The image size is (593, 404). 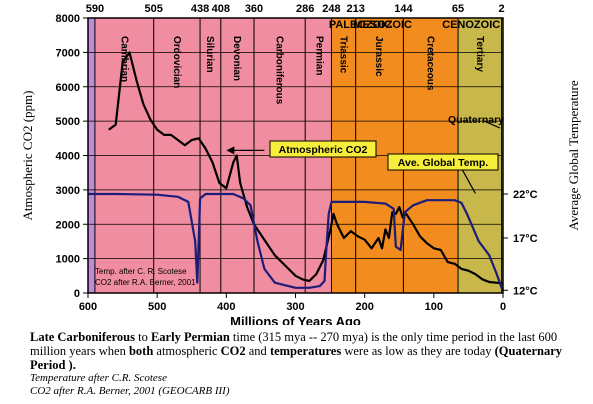 What do you see at coordinates (476, 120) in the screenshot?
I see `quaternary-label: Quaternary` at bounding box center [476, 120].